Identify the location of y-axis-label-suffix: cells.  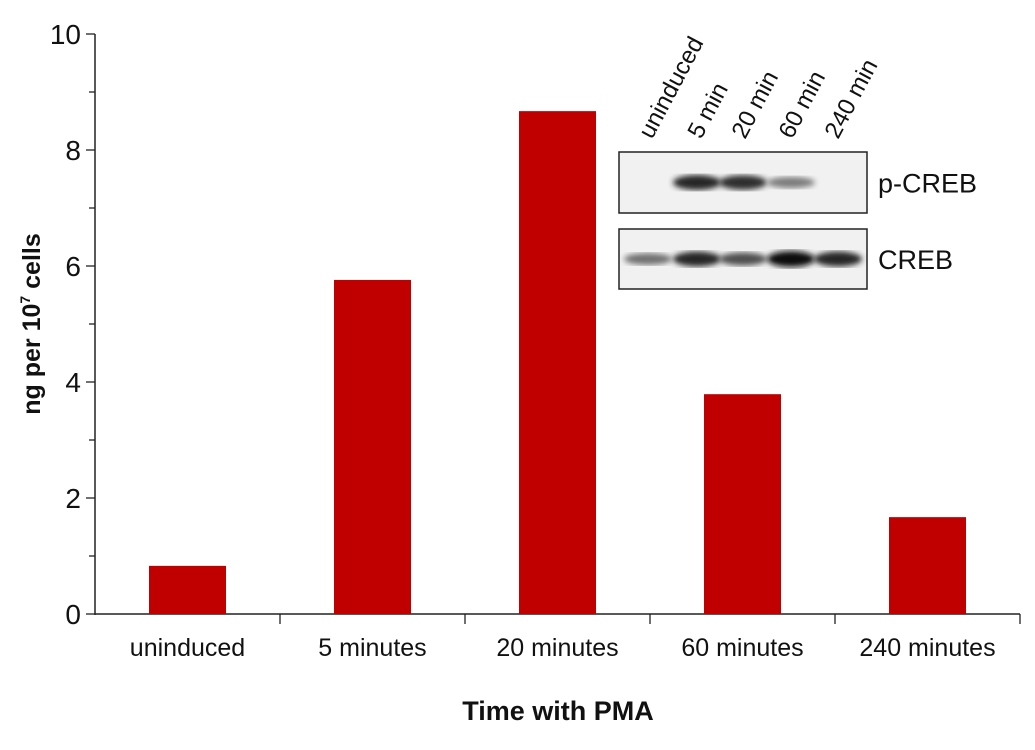
(32, 264).